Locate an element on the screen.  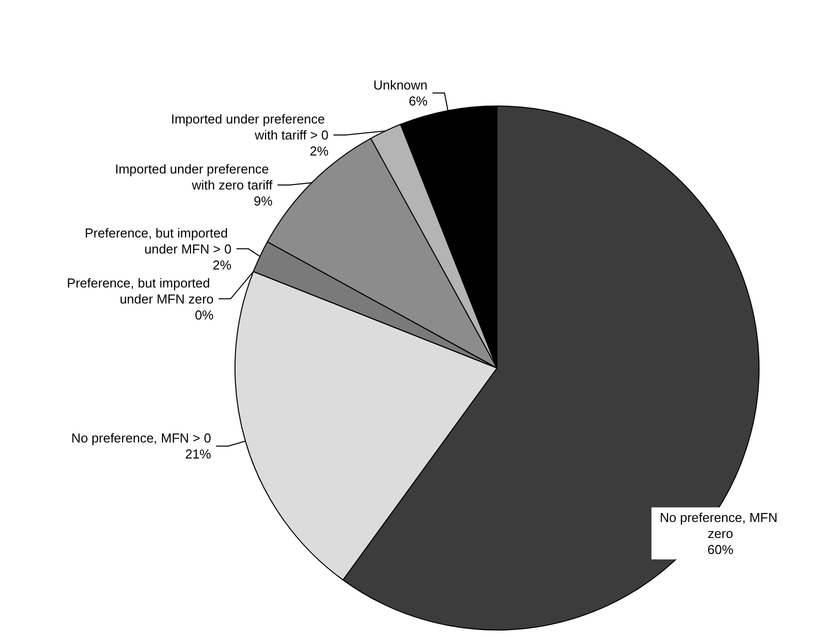
slice-label: Imported under preference with zero tariff is located at coordinates (193, 176).